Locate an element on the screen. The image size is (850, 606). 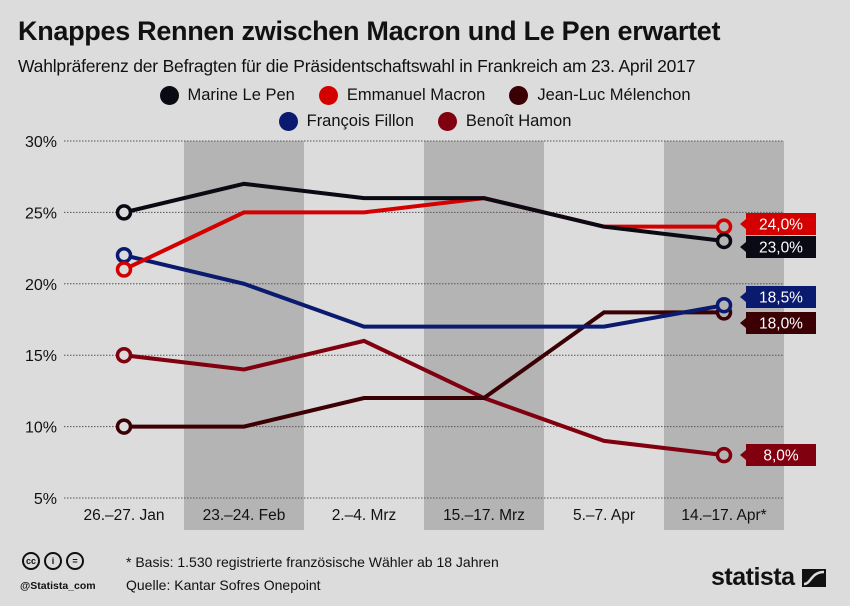
logo-text: statista is located at coordinates (753, 577).